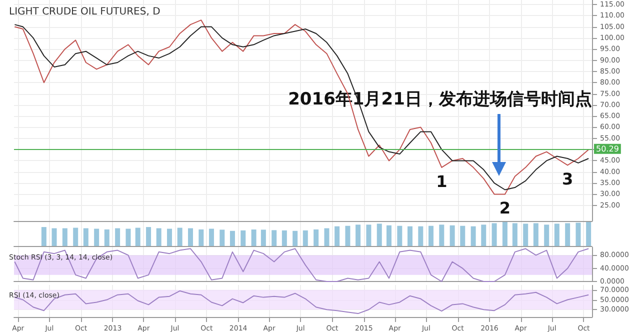 Image resolution: width=640 pixels, height=332 pixels. What do you see at coordinates (607, 149) in the screenshot?
I see `ref-line-label: 50.29` at bounding box center [607, 149].